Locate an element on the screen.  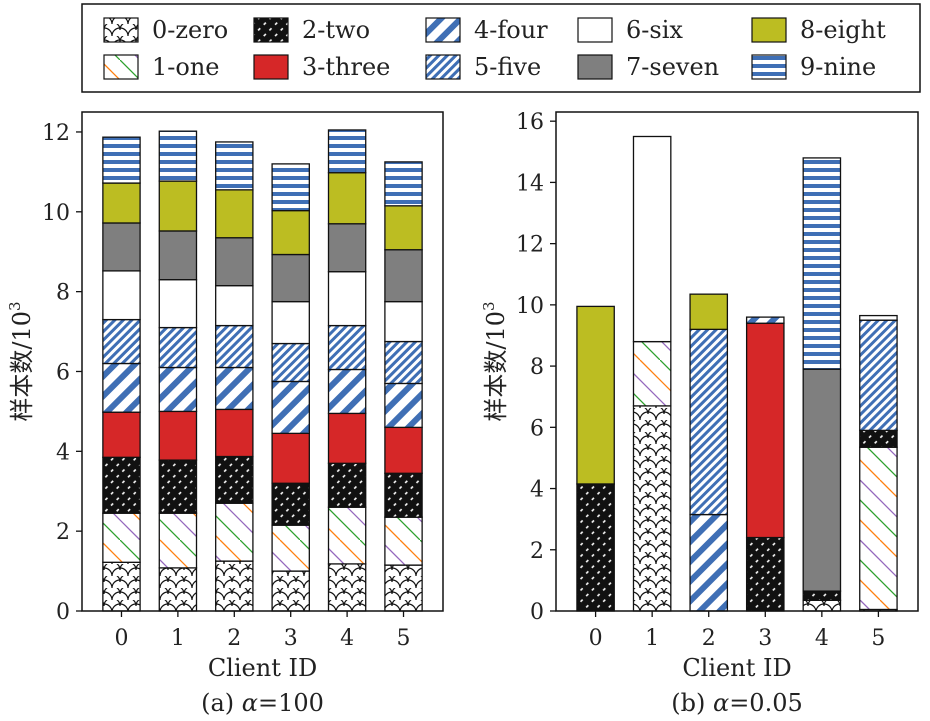
y-axis-label-text: 样本数/10 is located at coordinates (22, 366).